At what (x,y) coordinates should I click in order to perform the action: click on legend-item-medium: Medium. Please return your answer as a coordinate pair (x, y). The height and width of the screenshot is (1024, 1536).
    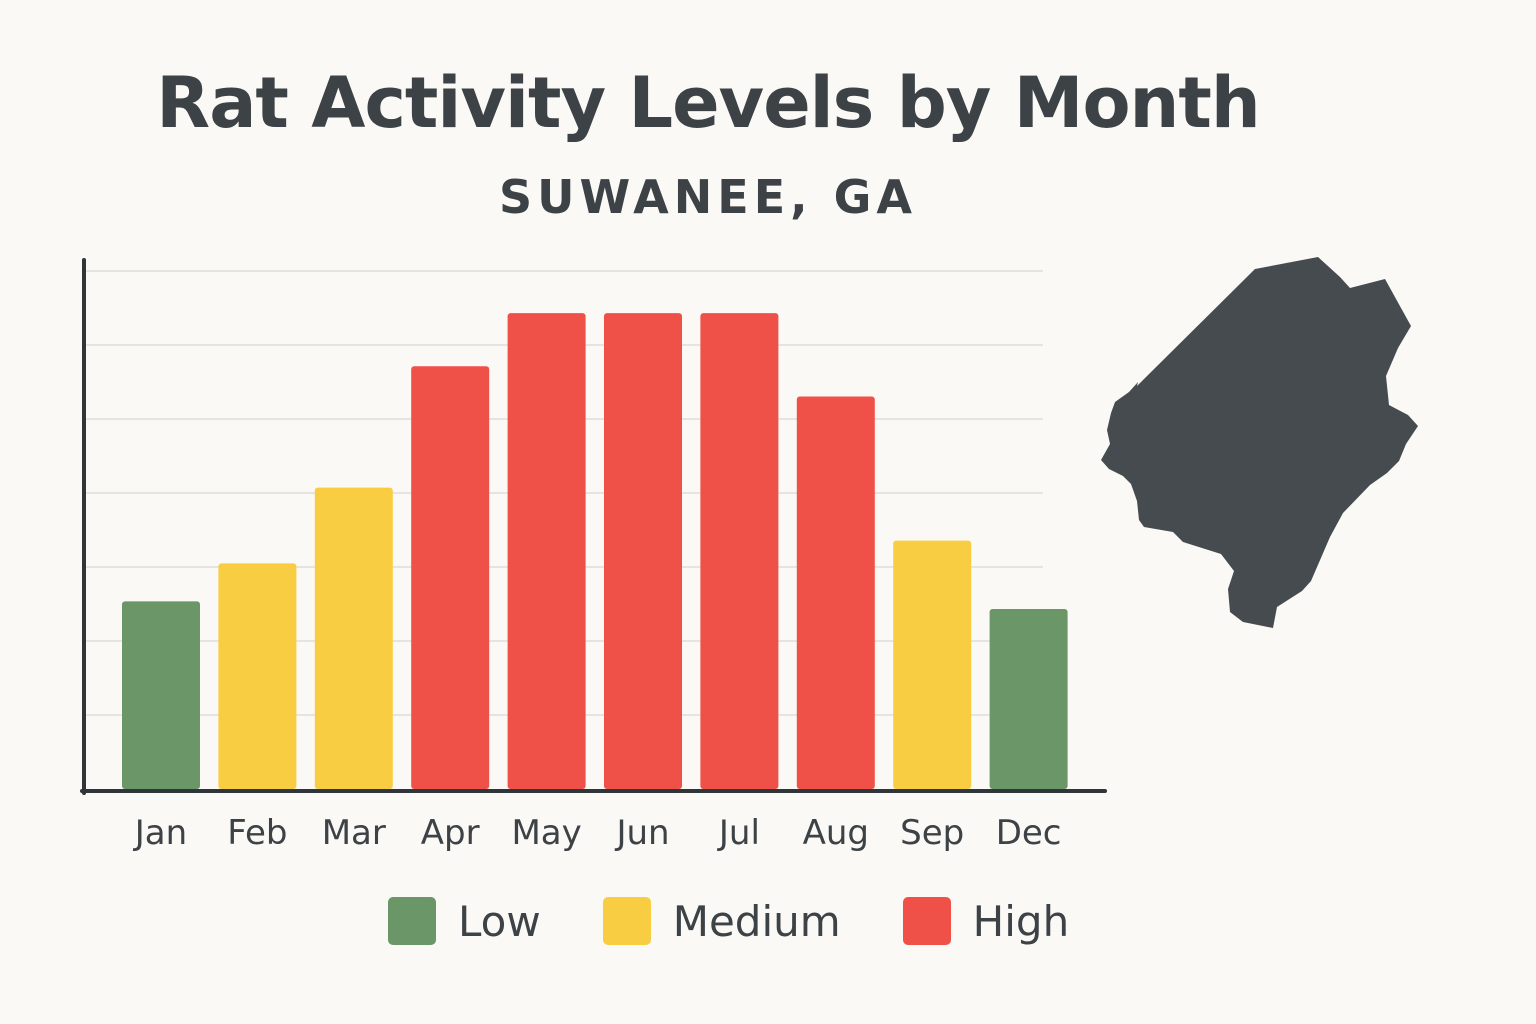
    Looking at the image, I should click on (721, 921).